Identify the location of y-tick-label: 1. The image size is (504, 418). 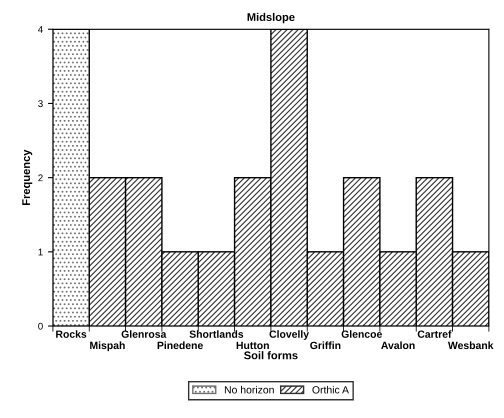
(40, 252).